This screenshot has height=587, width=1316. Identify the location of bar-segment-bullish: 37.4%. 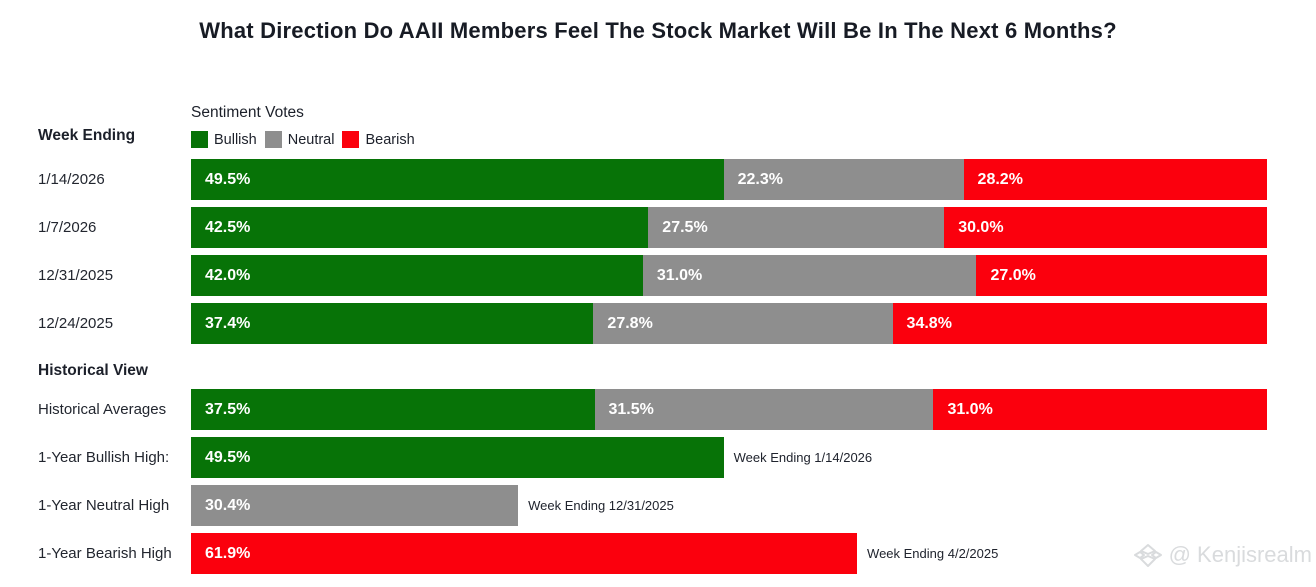
(392, 323).